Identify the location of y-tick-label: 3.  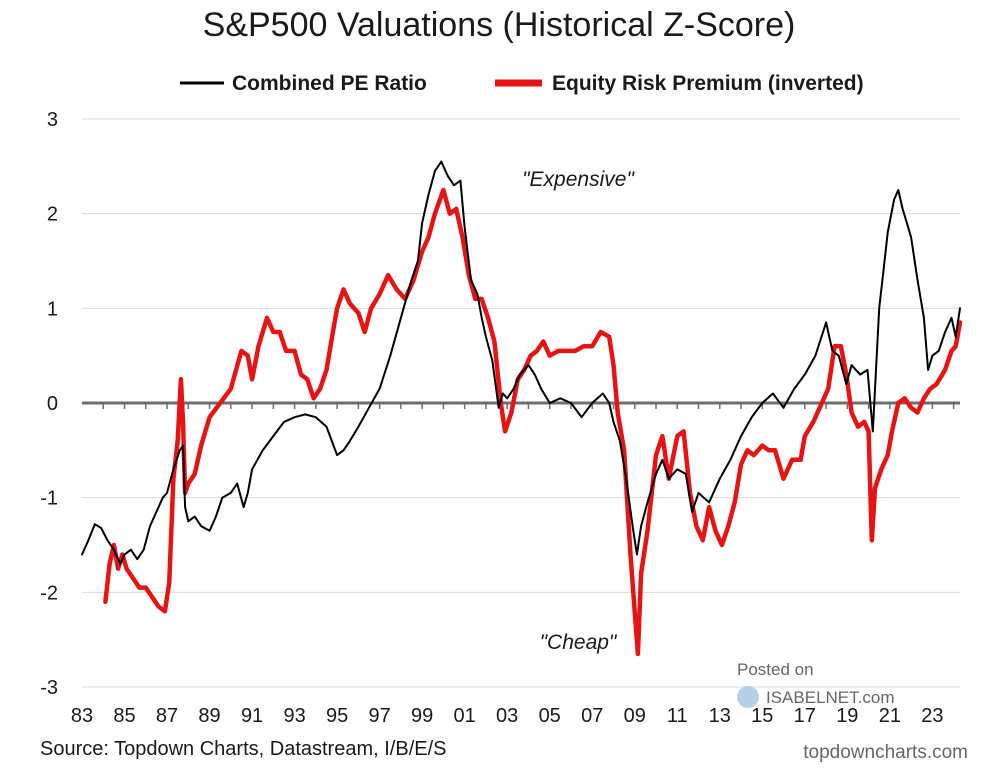
(52, 120).